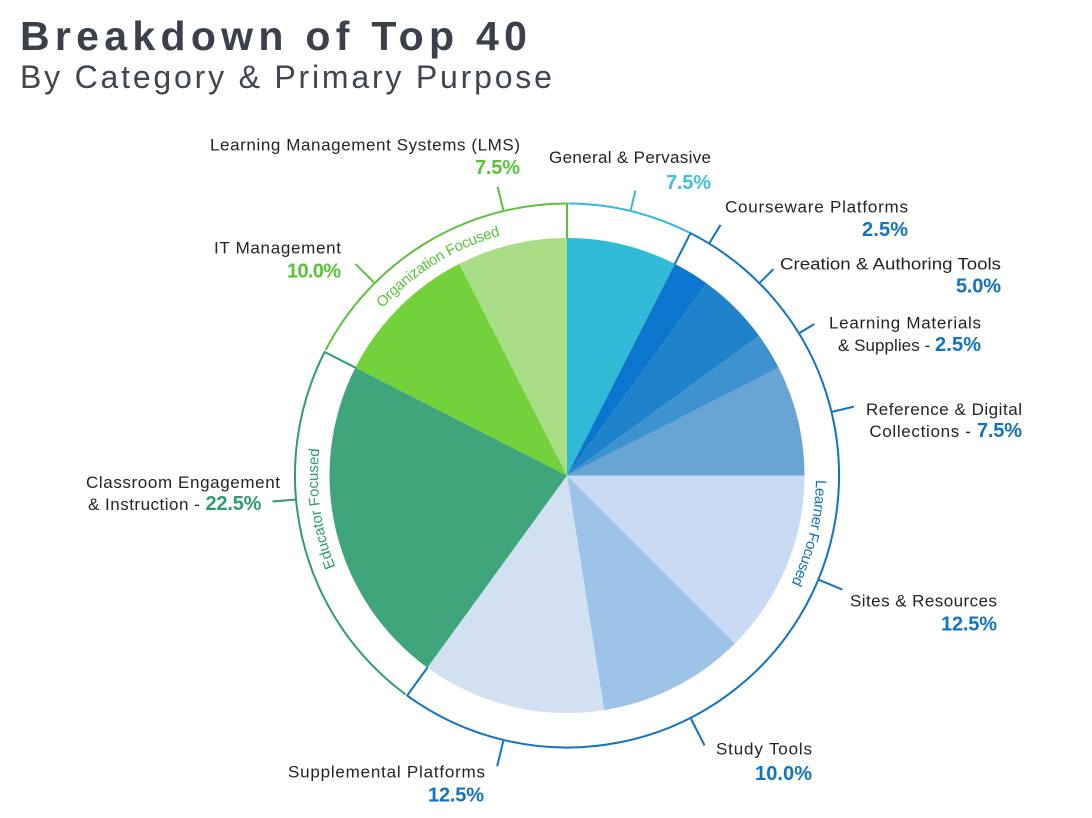  What do you see at coordinates (923, 600) in the screenshot?
I see `svg-text: Sites & Resources` at bounding box center [923, 600].